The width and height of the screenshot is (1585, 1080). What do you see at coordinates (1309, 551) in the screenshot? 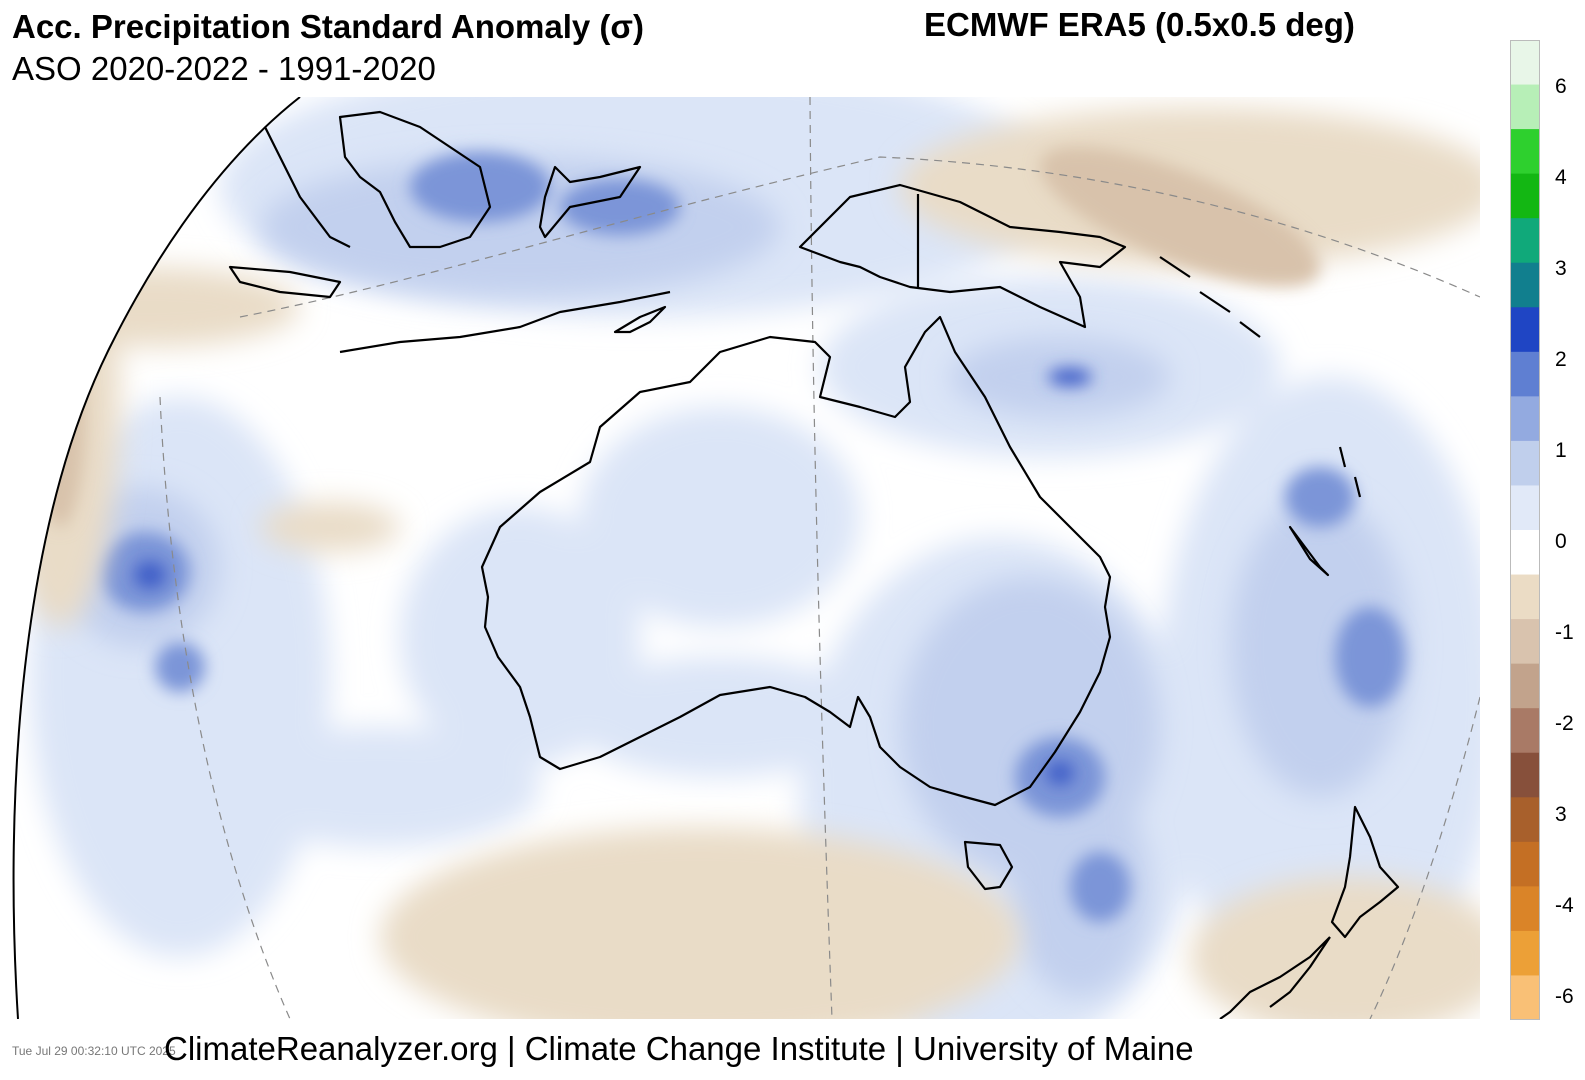
I see `new-caledonia` at bounding box center [1309, 551].